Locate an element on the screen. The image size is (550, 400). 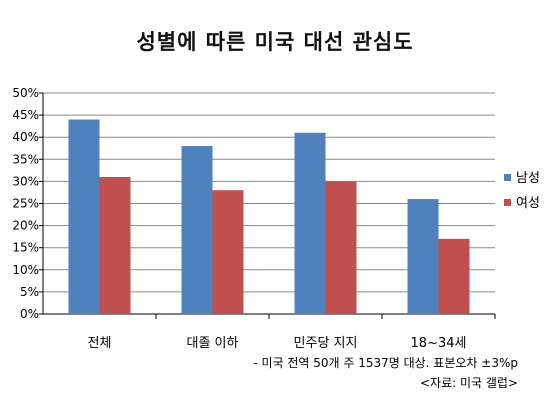
y-tick-label: 50% is located at coordinates (25, 93).